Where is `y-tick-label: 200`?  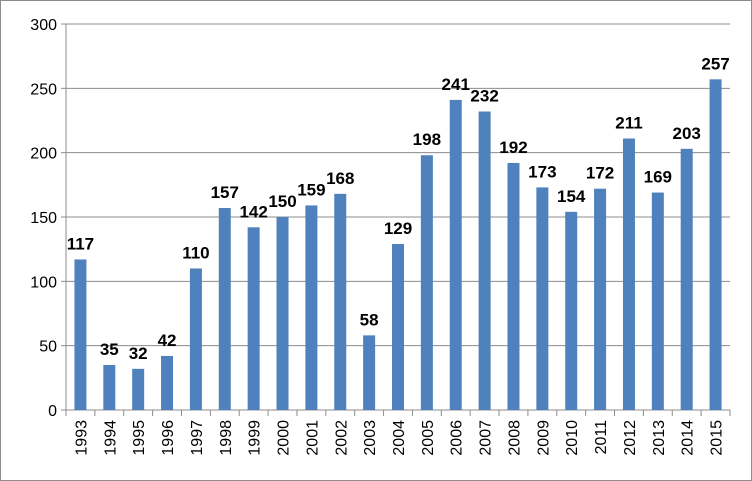 y-tick-label: 200 is located at coordinates (43, 154).